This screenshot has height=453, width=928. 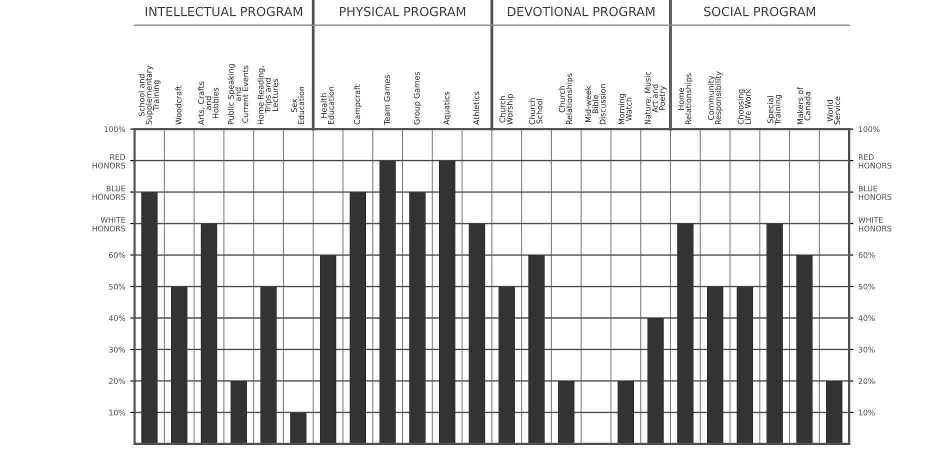 I want to click on text: PHYSICAL PROGRAM, so click(x=403, y=11).